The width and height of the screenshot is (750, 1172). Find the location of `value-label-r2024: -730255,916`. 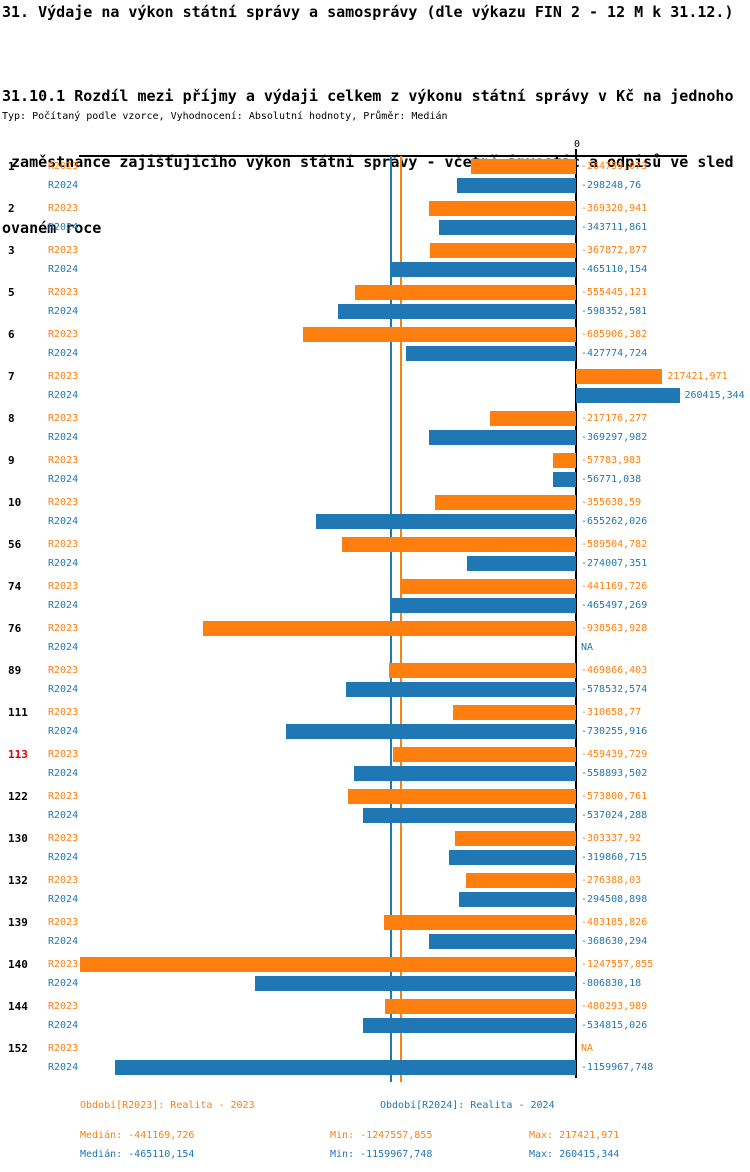

value-label-r2024: -730255,916 is located at coordinates (614, 731).